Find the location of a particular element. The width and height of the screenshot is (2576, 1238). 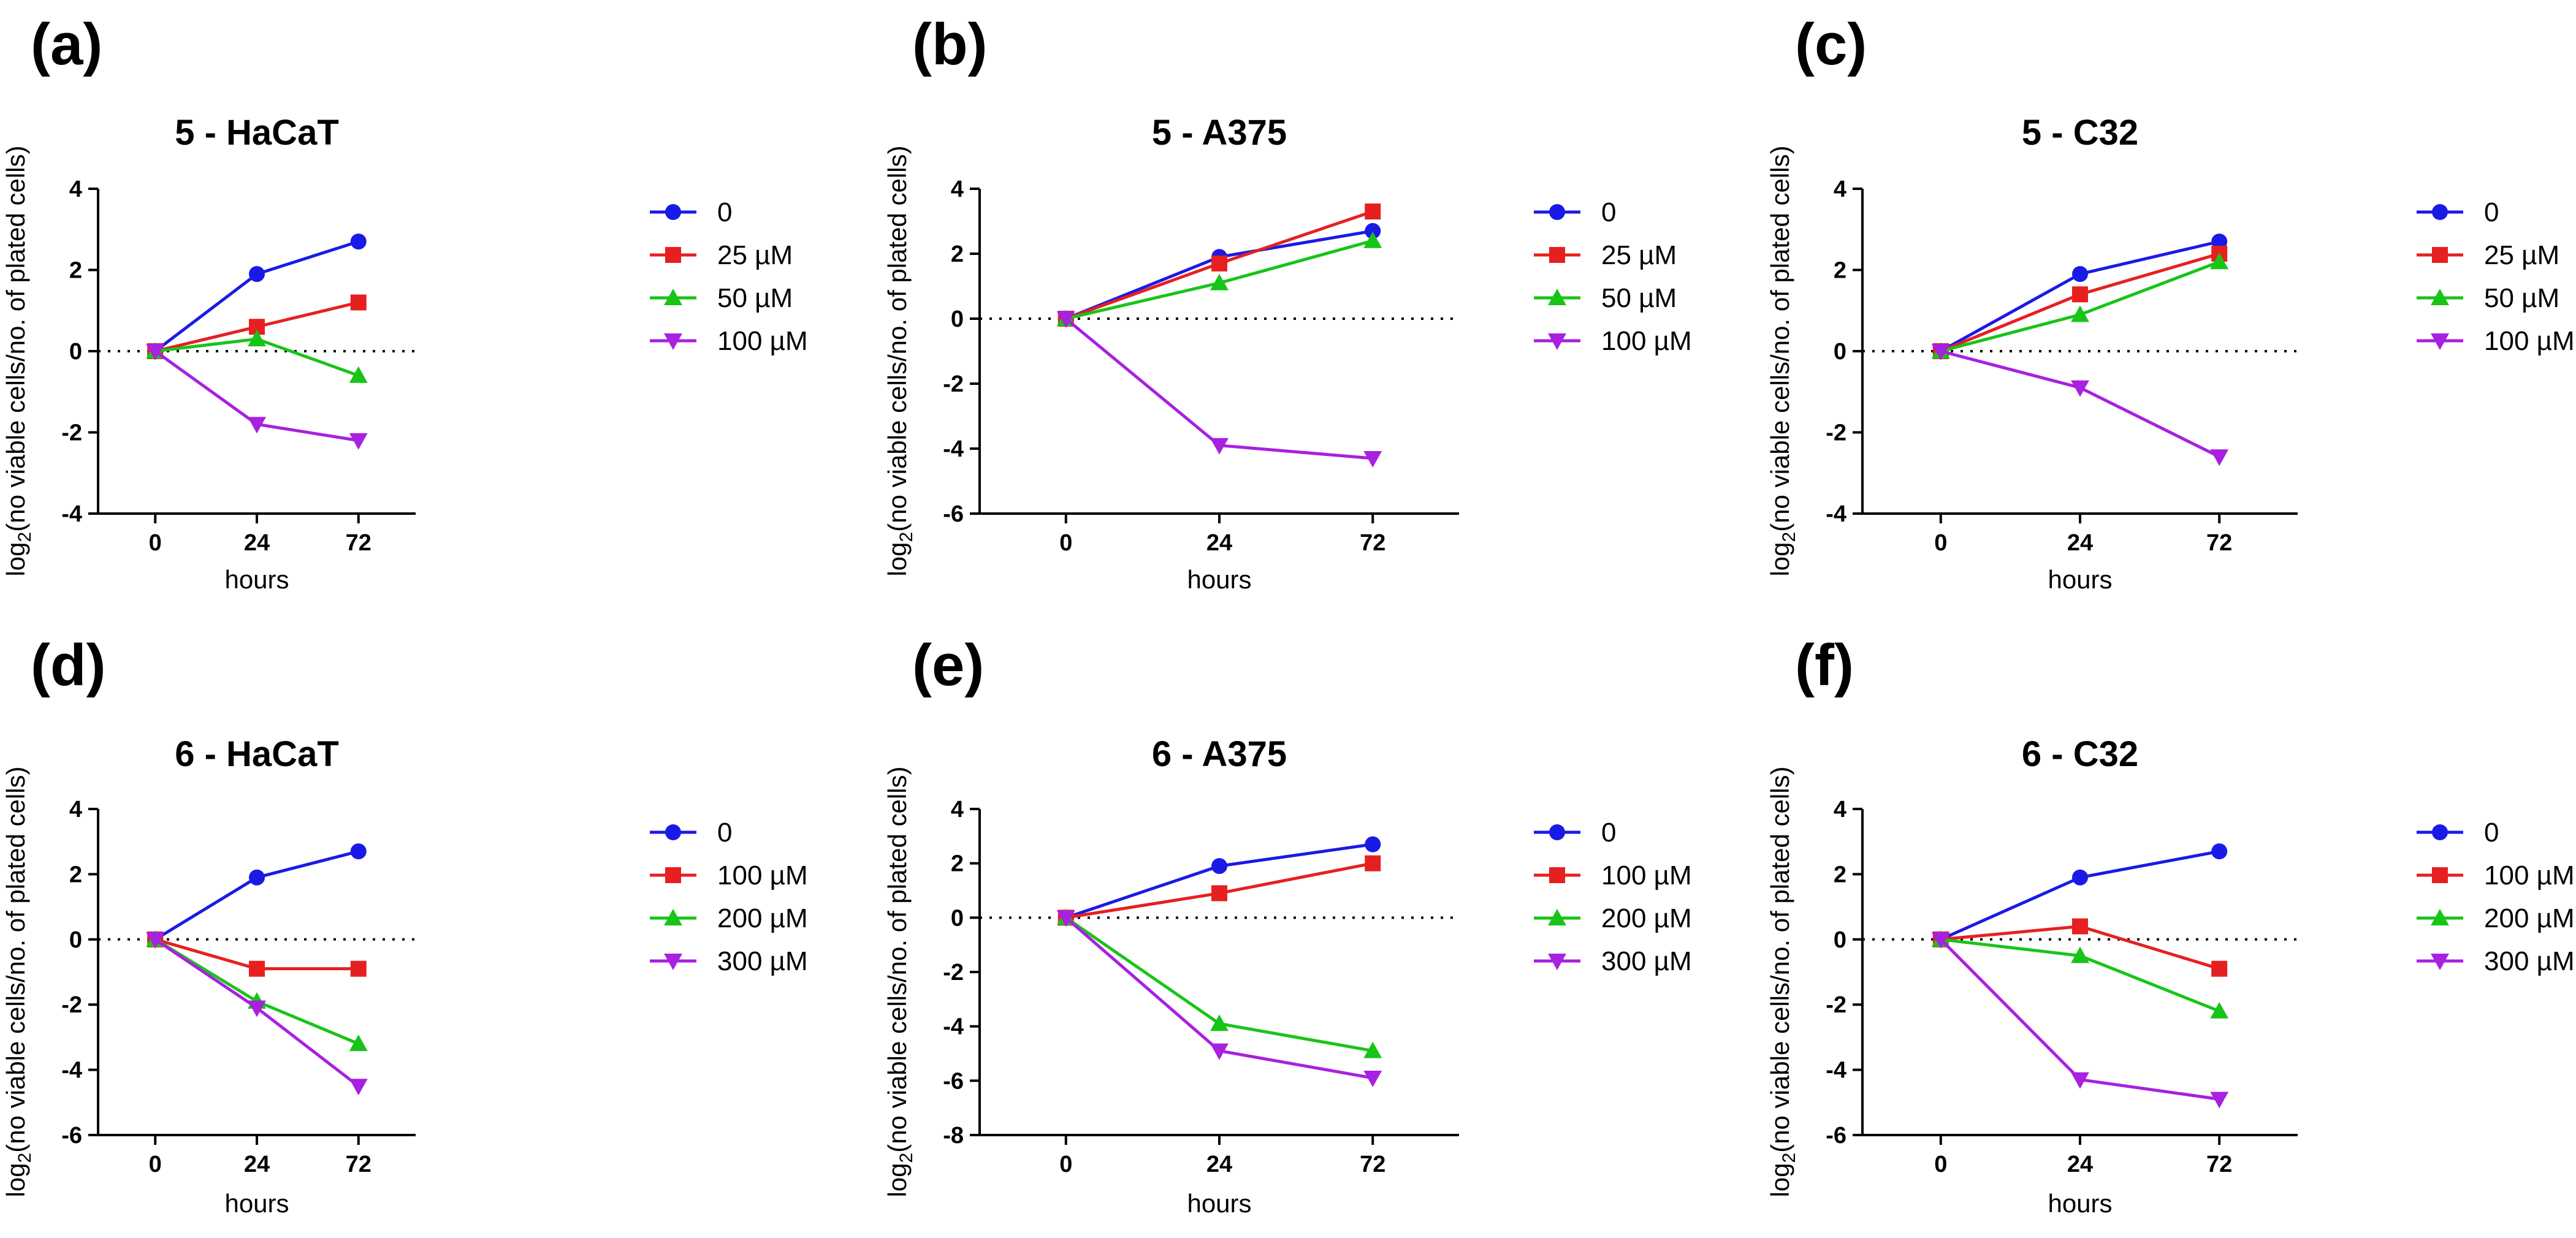

y-tick-label: -8 is located at coordinates (953, 1136).